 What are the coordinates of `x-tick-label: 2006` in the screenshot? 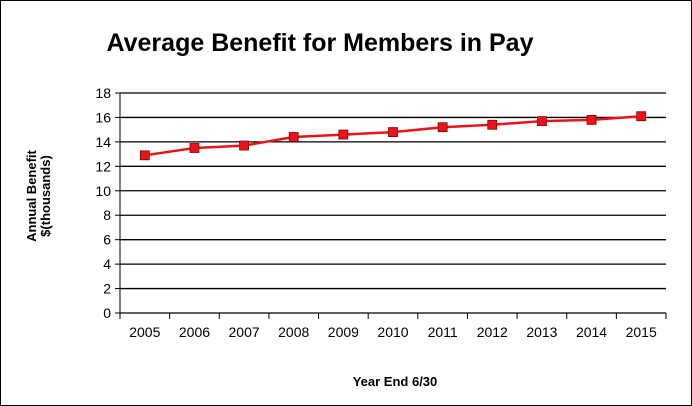 It's located at (194, 332).